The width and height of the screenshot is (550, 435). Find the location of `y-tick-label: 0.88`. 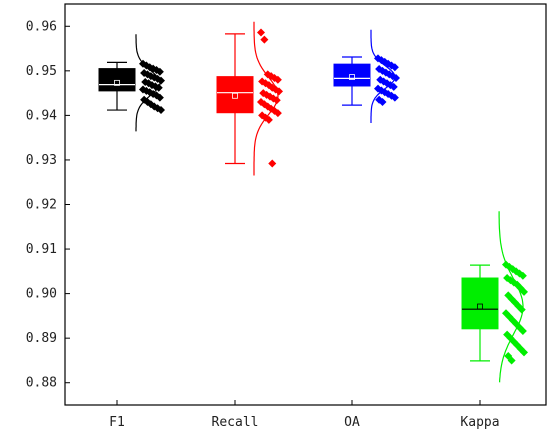

y-tick-label: 0.88 is located at coordinates (41, 383).